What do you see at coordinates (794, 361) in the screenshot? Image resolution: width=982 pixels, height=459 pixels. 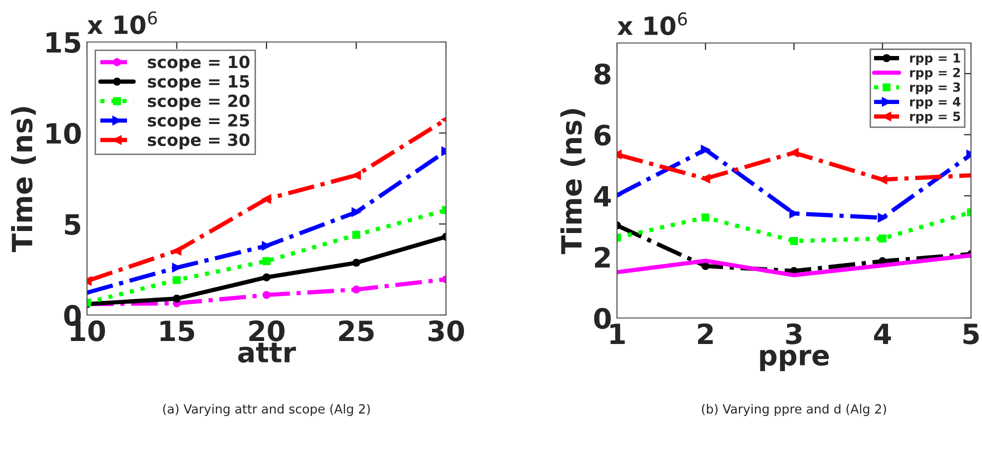 I see `x-axis-title: ppre` at bounding box center [794, 361].